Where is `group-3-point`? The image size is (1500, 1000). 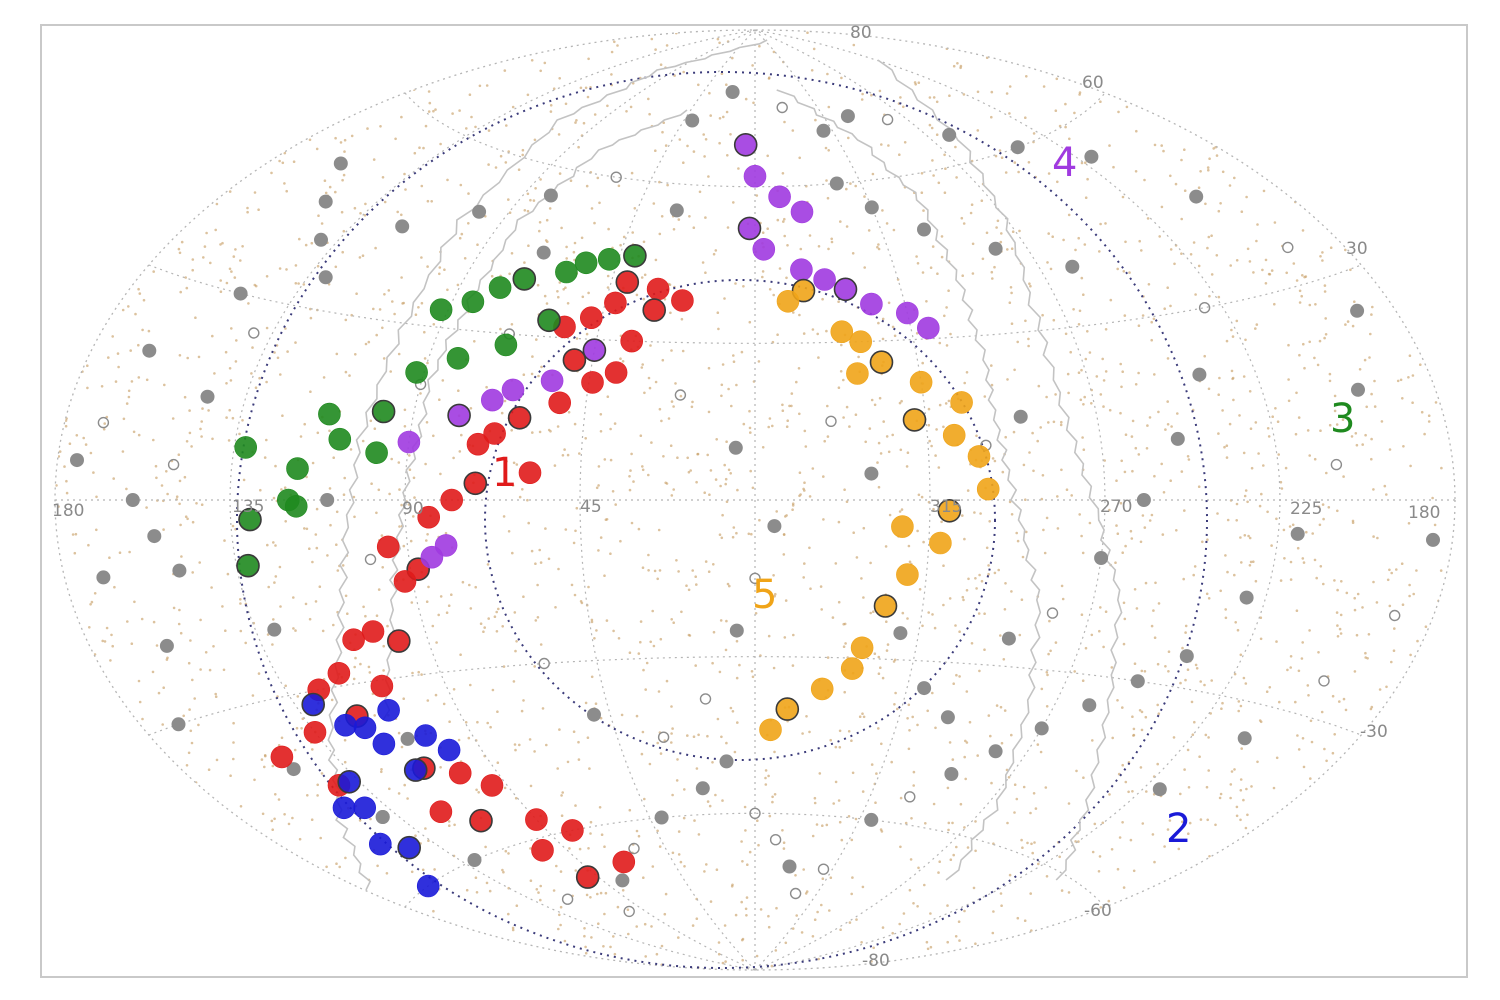 group-3-point is located at coordinates (473, 302).